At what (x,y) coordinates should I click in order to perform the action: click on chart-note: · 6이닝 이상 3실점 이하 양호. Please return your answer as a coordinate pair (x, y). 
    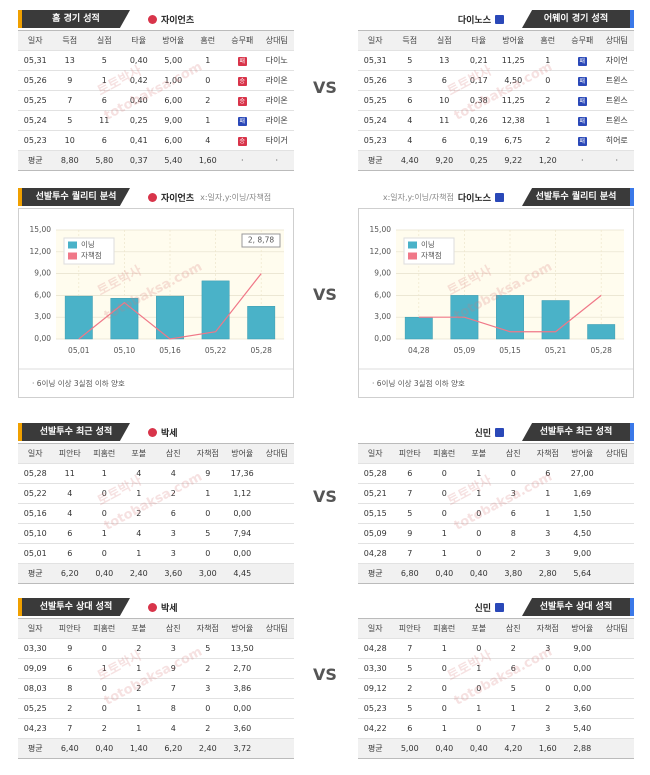
    Looking at the image, I should click on (78, 383).